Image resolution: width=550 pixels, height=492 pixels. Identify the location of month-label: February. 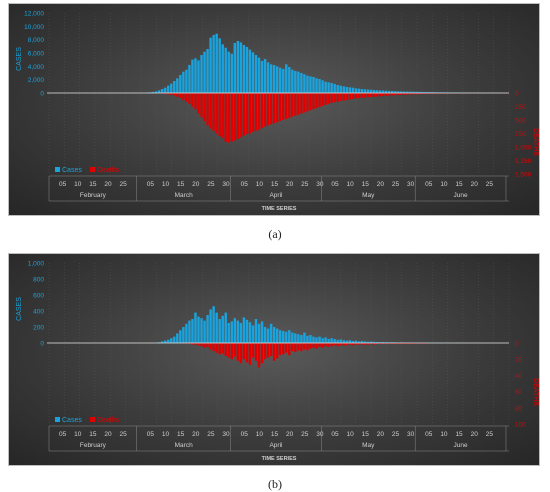
(93, 445).